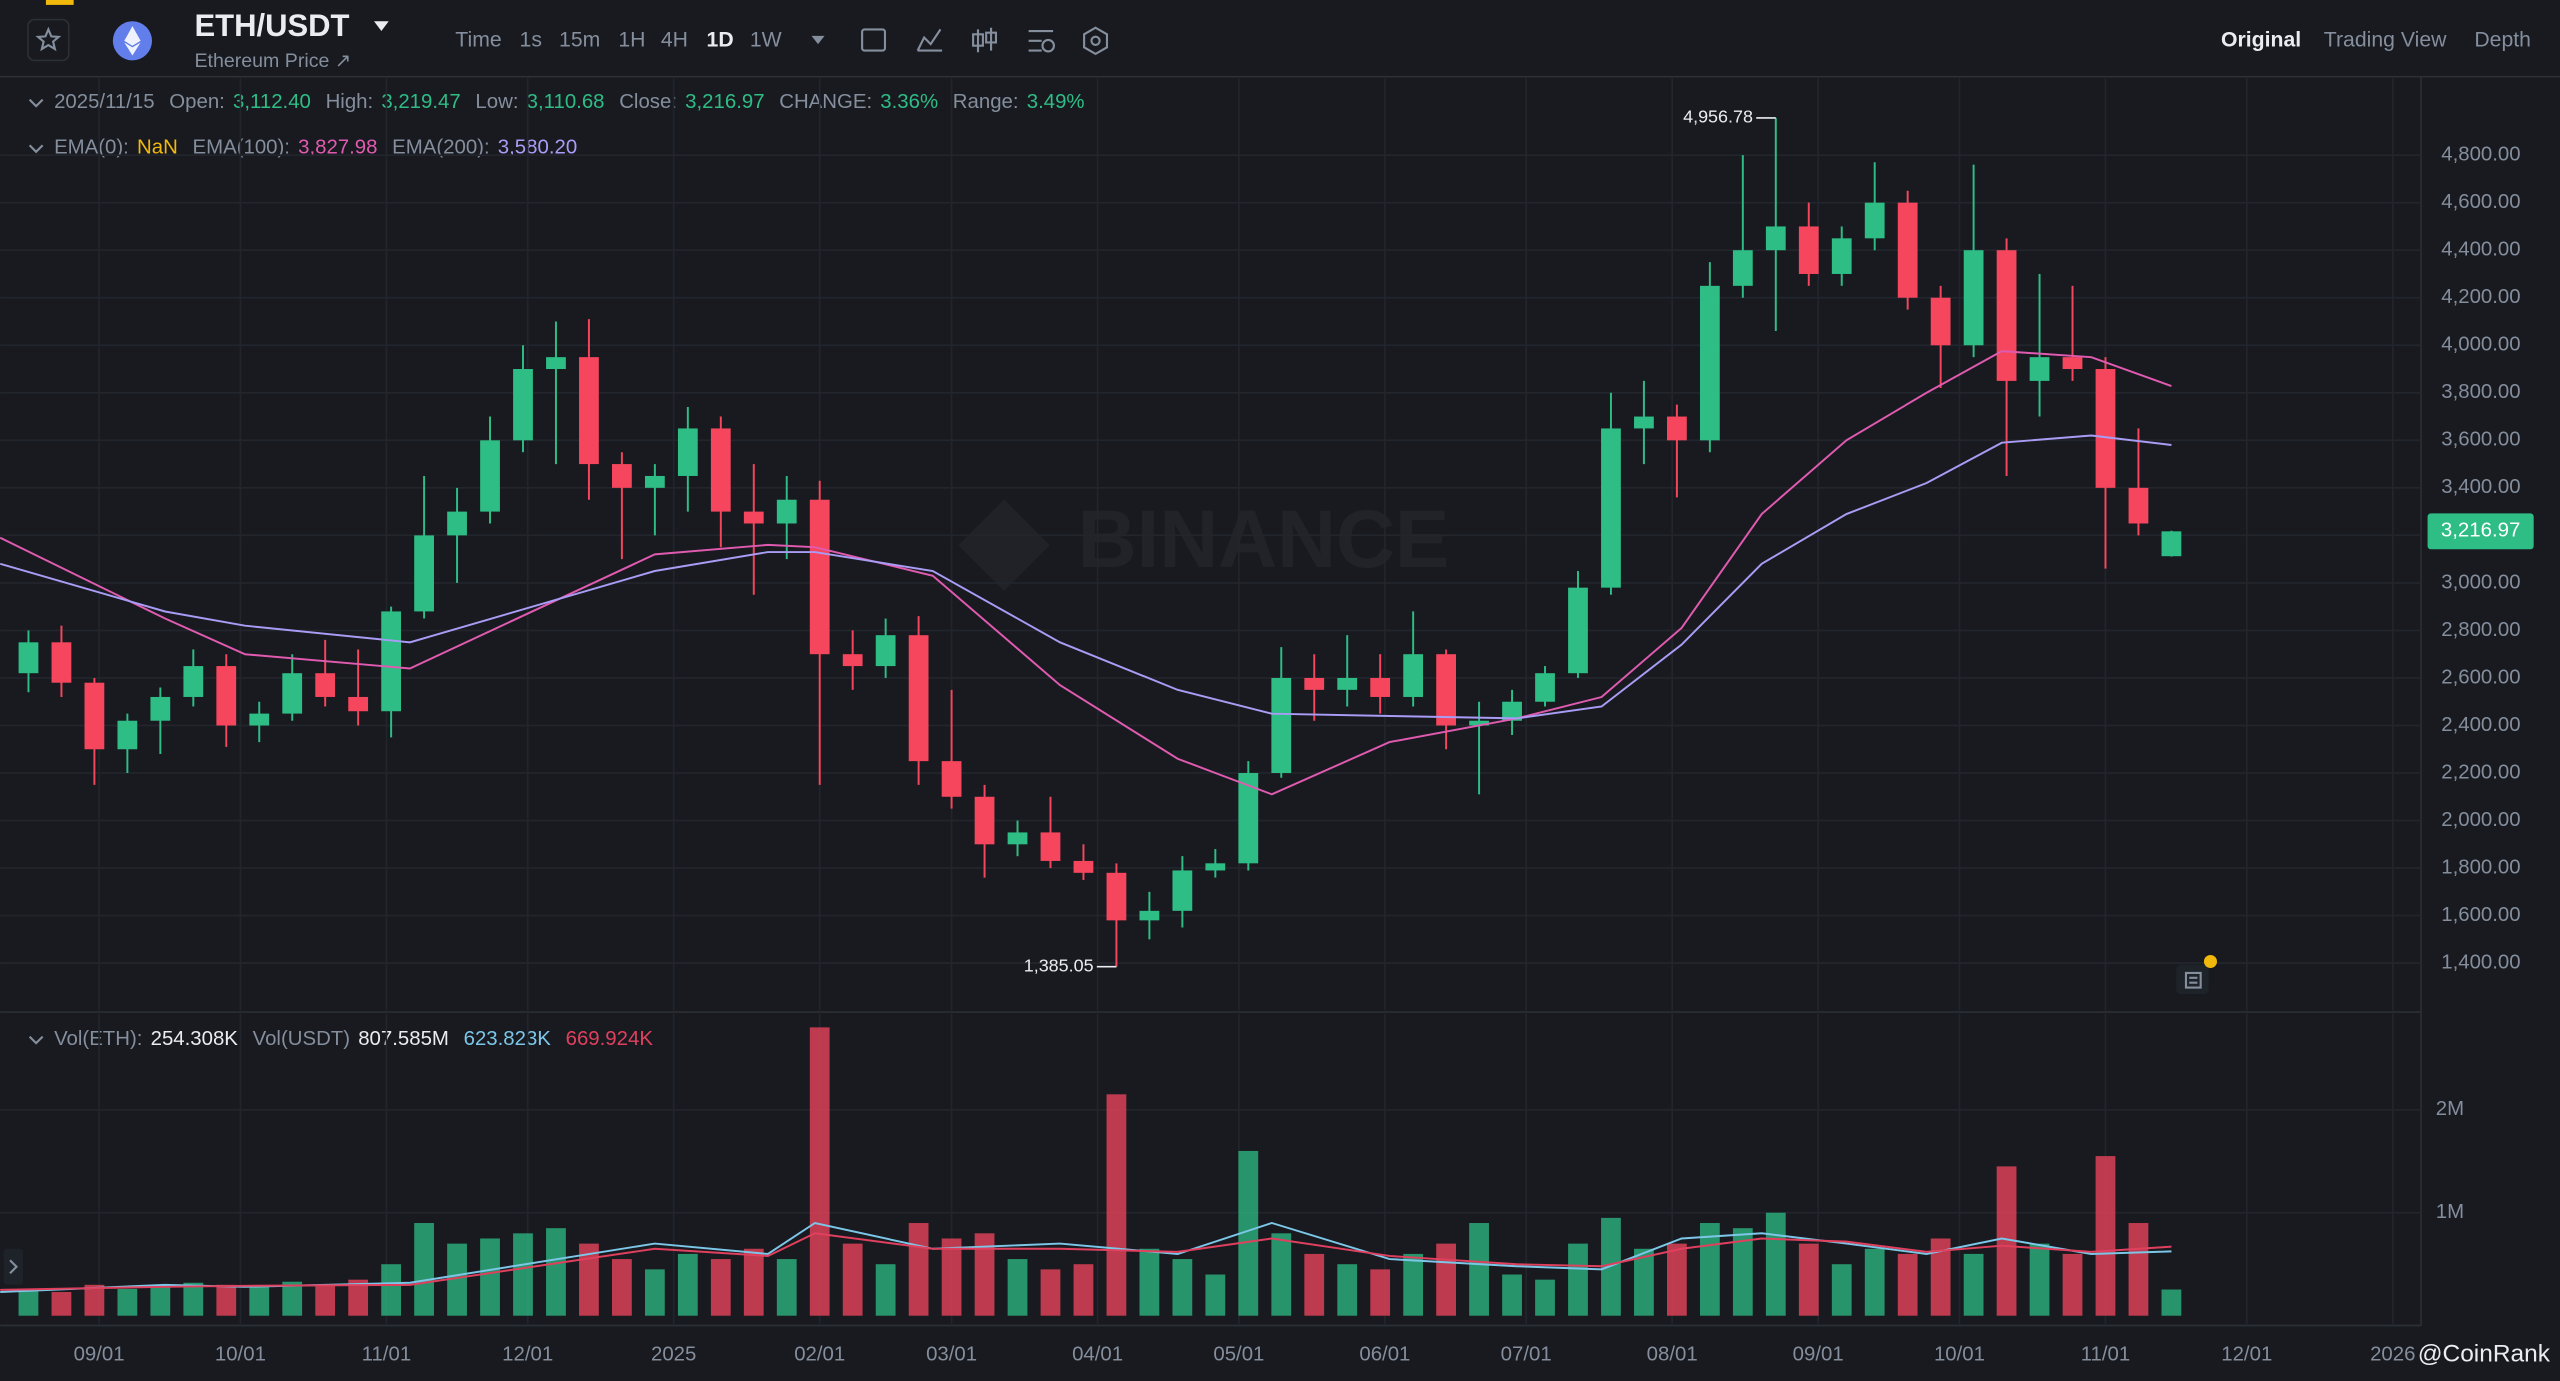 The image size is (2560, 1381). I want to click on favorite-button, so click(48, 40).